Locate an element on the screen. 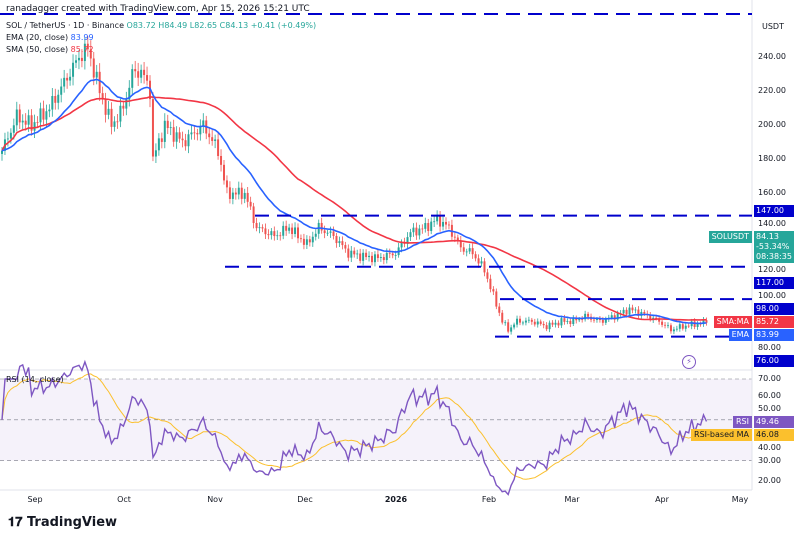 The image size is (800, 541). ema-tag: EMA is located at coordinates (740, 335).